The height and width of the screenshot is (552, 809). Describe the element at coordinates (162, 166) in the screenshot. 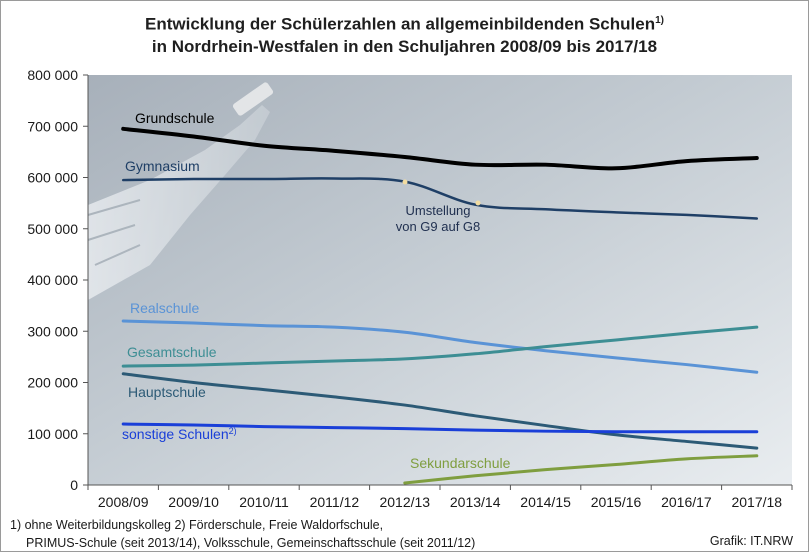

I see `series-label-gymnasium: Gymnasium` at that location.